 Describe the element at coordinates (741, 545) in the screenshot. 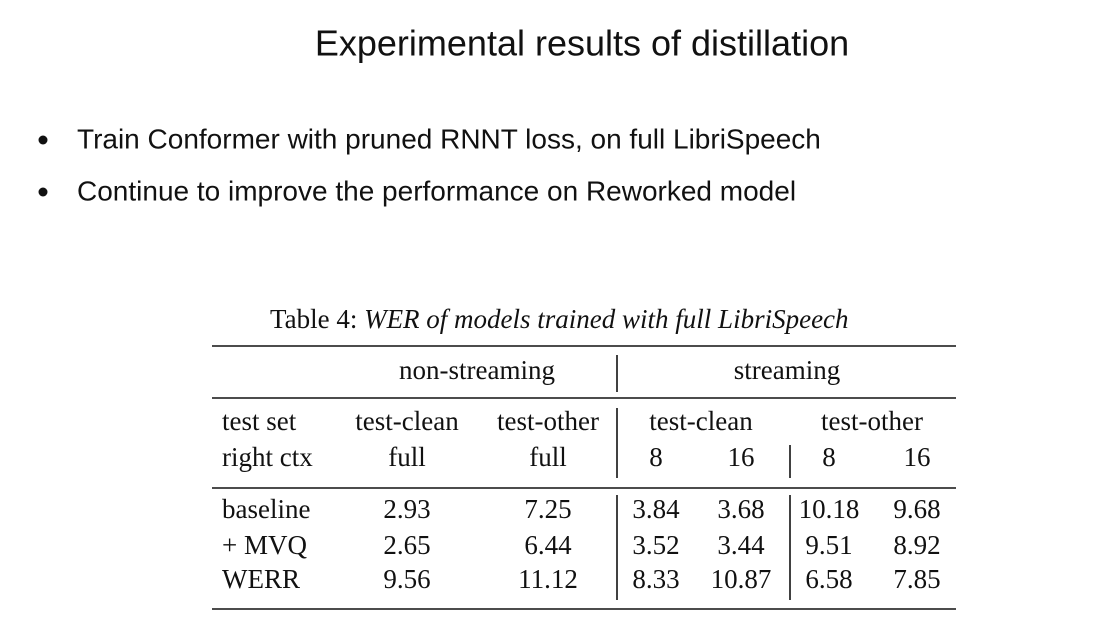

I see `table-cell: 3.44` at that location.